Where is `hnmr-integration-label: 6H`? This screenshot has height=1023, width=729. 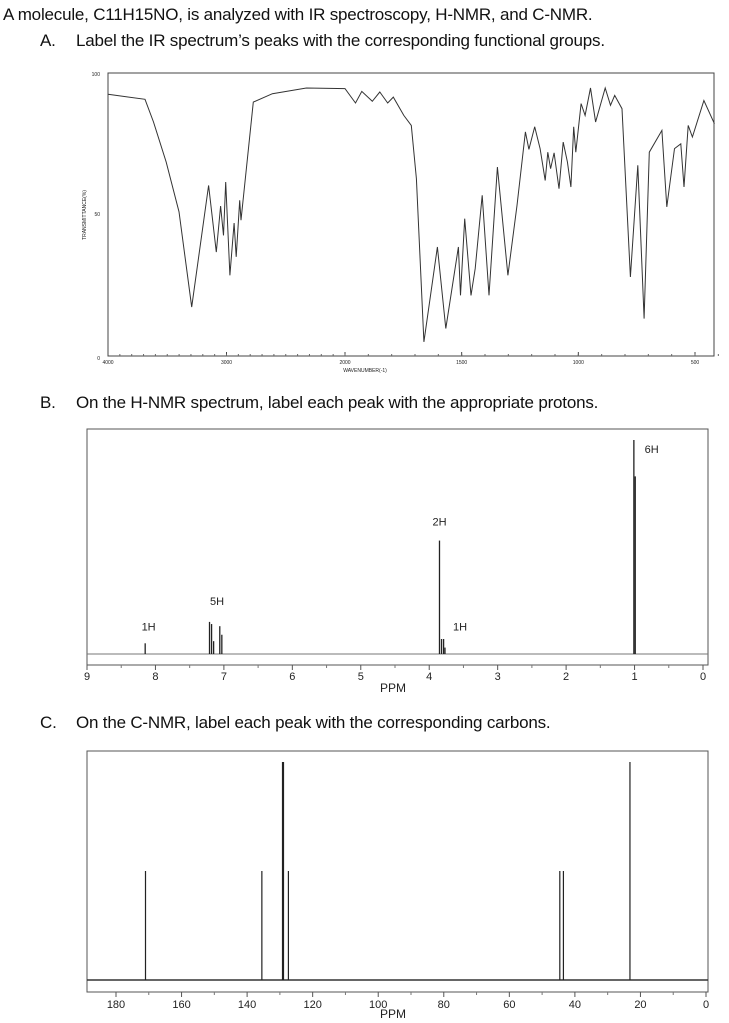 hnmr-integration-label: 6H is located at coordinates (652, 450).